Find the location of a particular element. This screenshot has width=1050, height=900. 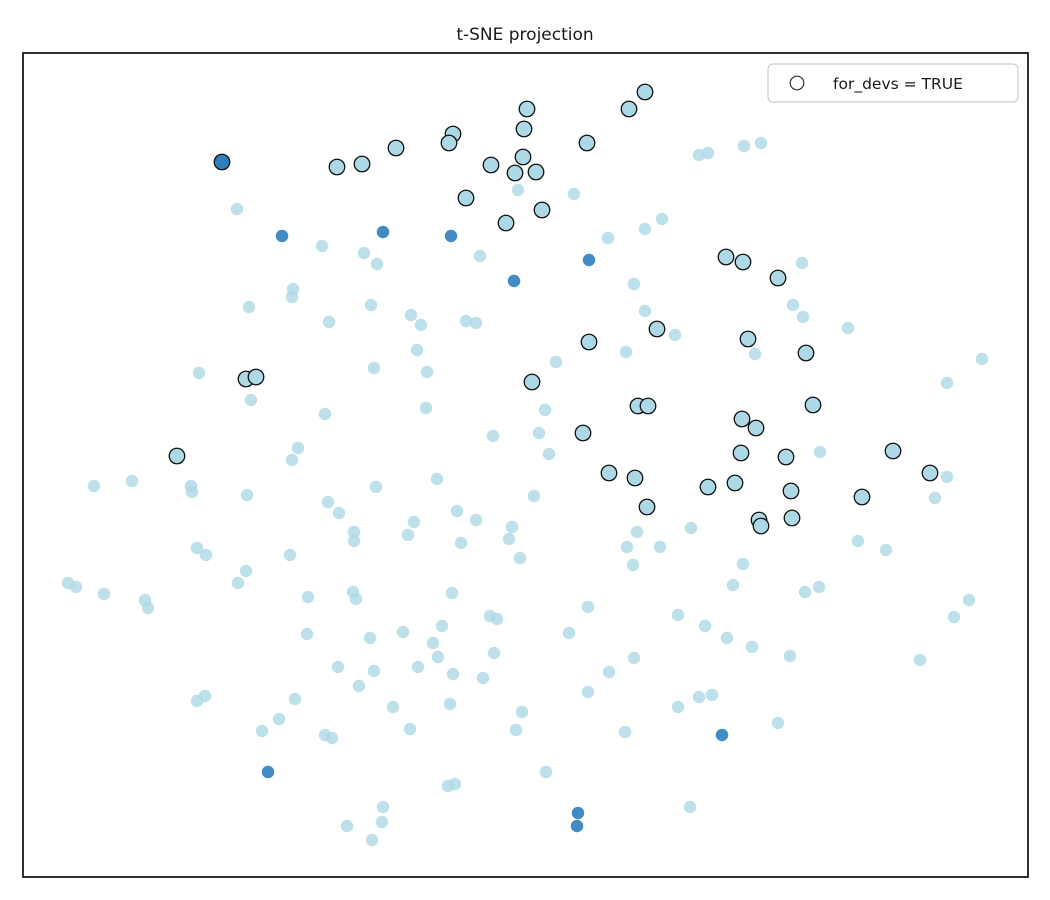

legend-open-circle-marker-icon is located at coordinates (797, 83).